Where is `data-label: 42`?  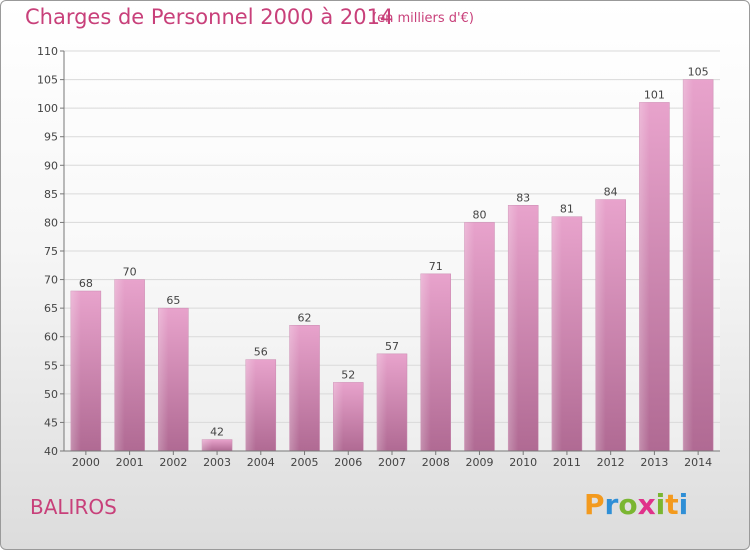
data-label: 42 is located at coordinates (217, 432).